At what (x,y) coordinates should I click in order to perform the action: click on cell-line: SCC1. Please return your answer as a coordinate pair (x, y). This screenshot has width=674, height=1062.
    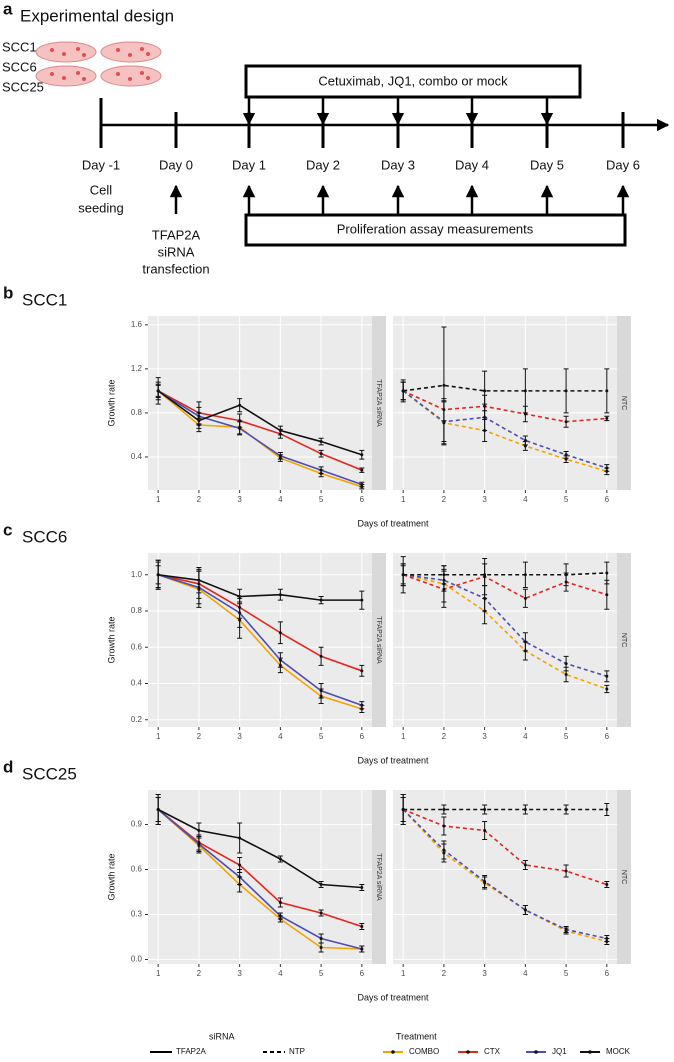
    Looking at the image, I should click on (19, 46).